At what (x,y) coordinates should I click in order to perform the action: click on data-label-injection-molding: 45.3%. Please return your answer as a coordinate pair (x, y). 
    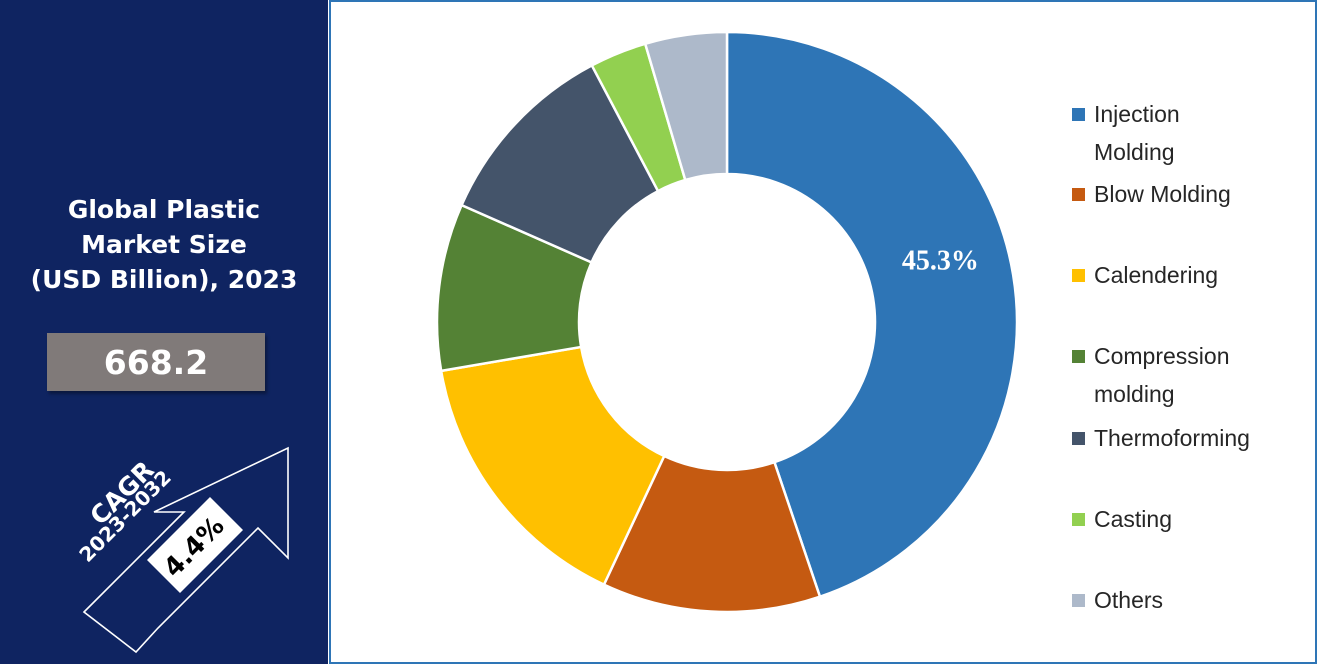
    Looking at the image, I should click on (940, 261).